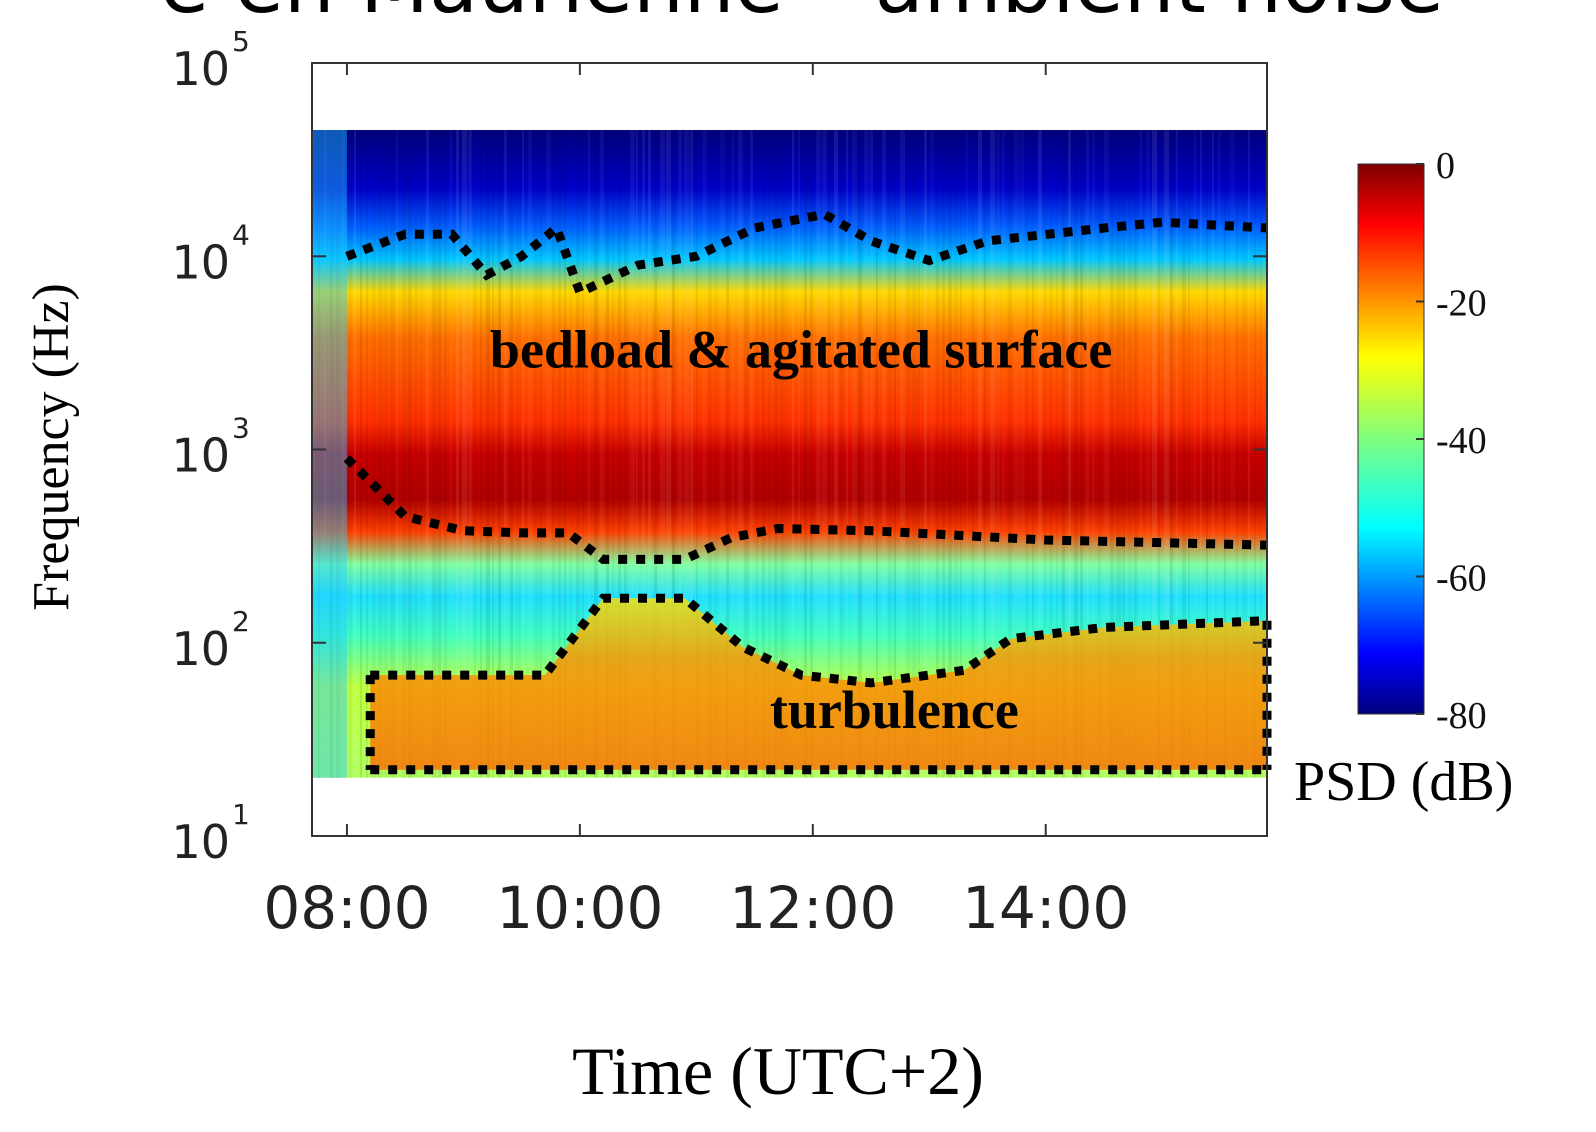  What do you see at coordinates (1461, 716) in the screenshot?
I see `colorbar-tick-label: -80` at bounding box center [1461, 716].